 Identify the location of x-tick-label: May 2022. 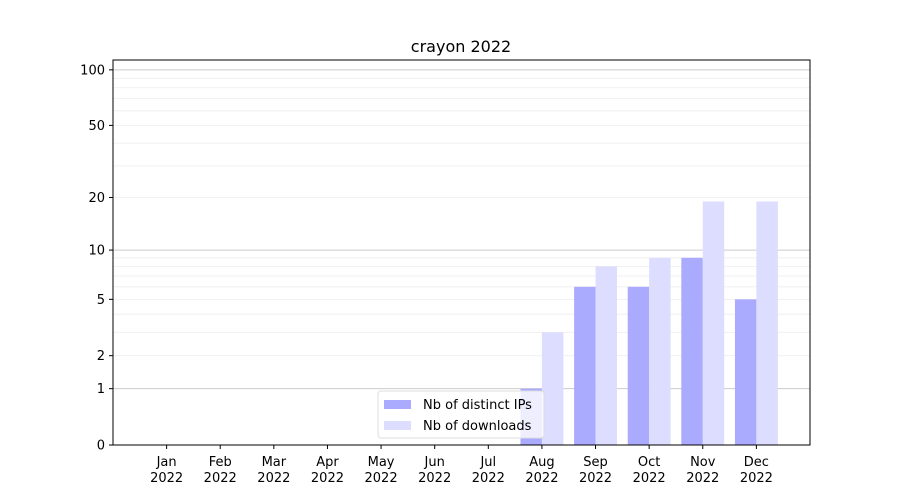
(381, 470).